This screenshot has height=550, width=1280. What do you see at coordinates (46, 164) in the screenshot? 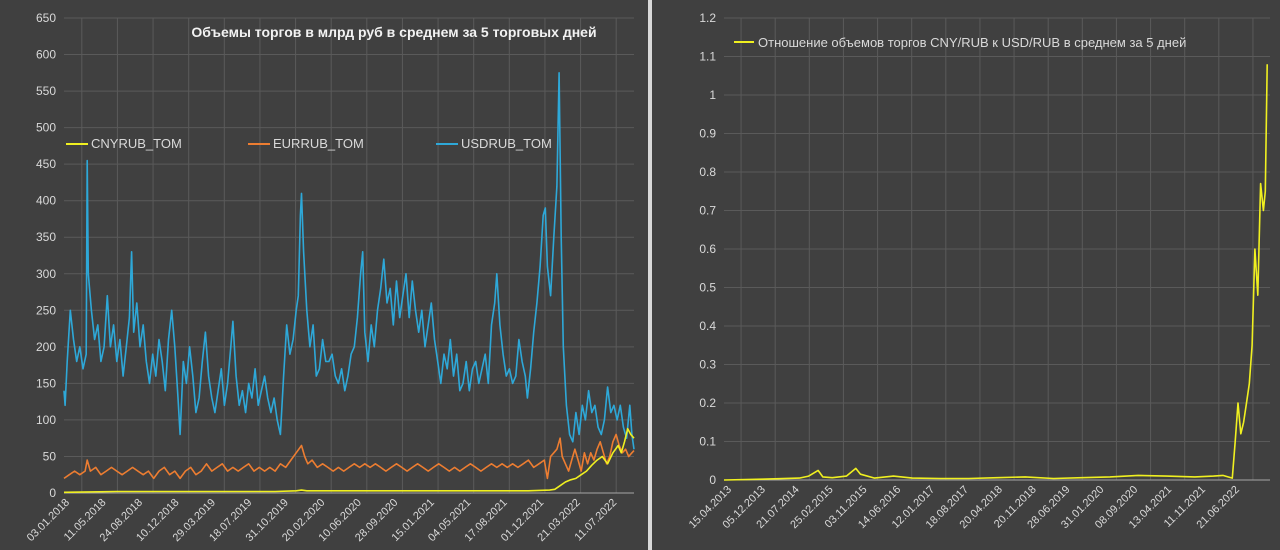
I see `y-tick-label: 450` at bounding box center [46, 164].